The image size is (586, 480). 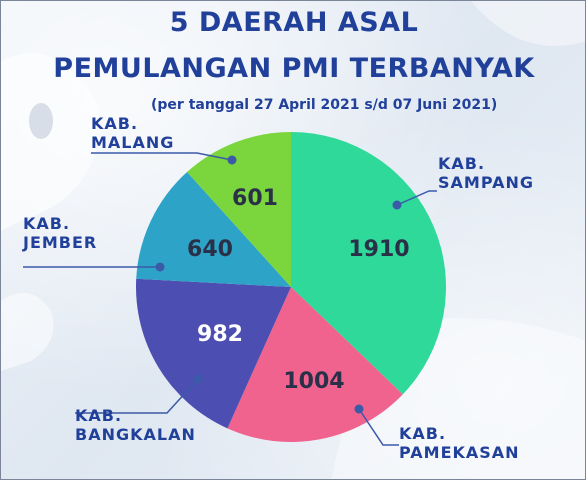 What do you see at coordinates (210, 249) in the screenshot?
I see `data-label-jember: 640` at bounding box center [210, 249].